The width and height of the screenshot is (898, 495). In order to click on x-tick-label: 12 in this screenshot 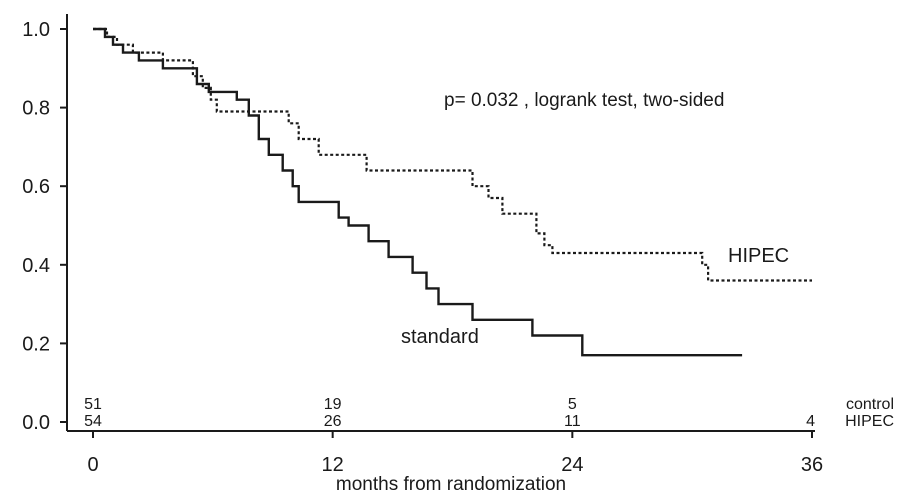, I will do `click(333, 465)`.